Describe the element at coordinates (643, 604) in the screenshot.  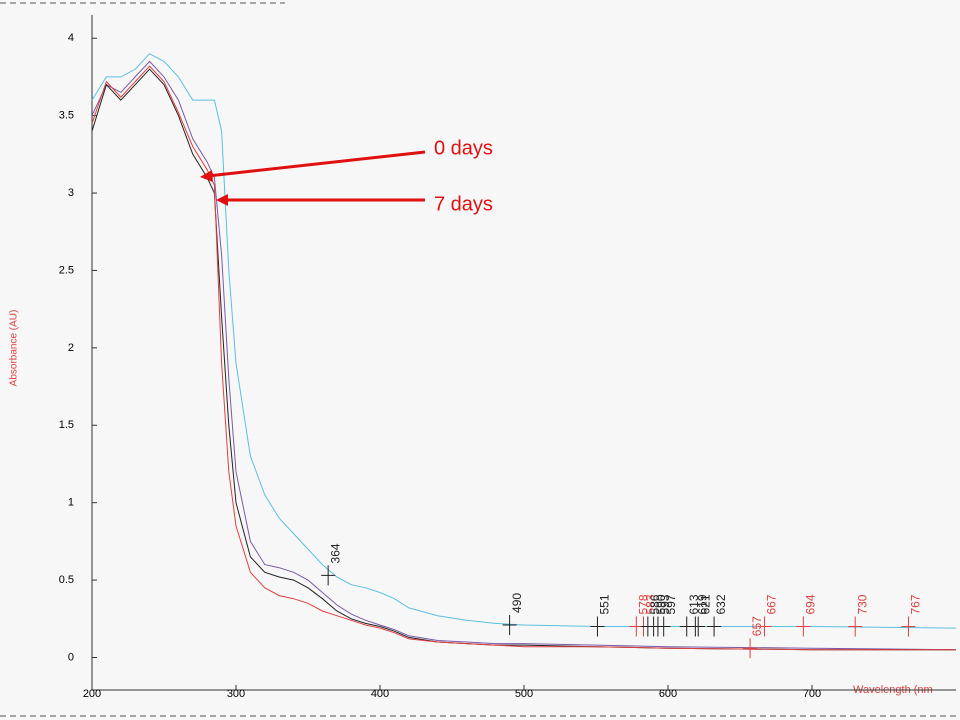
I see `peak-label: 578` at that location.